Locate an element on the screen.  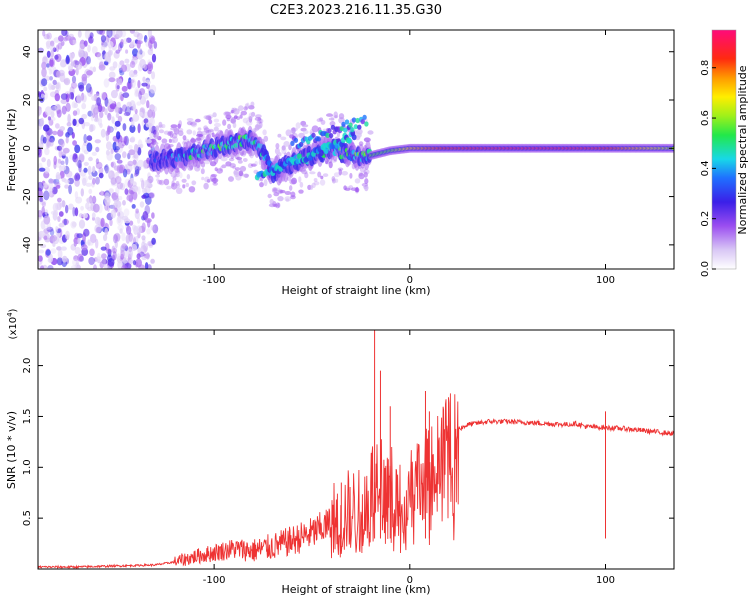
y-tick-label: -40 is located at coordinates (27, 245).